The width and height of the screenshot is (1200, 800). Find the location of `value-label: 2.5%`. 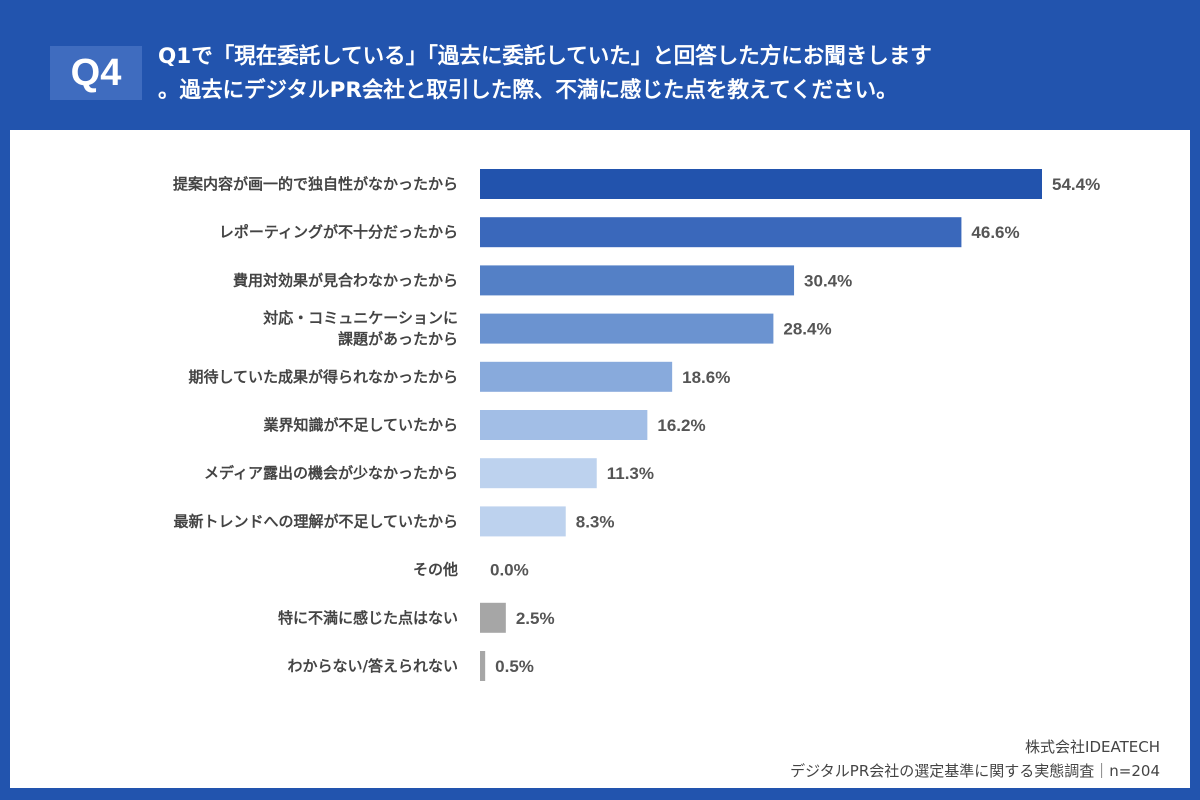

value-label: 2.5% is located at coordinates (535, 618).